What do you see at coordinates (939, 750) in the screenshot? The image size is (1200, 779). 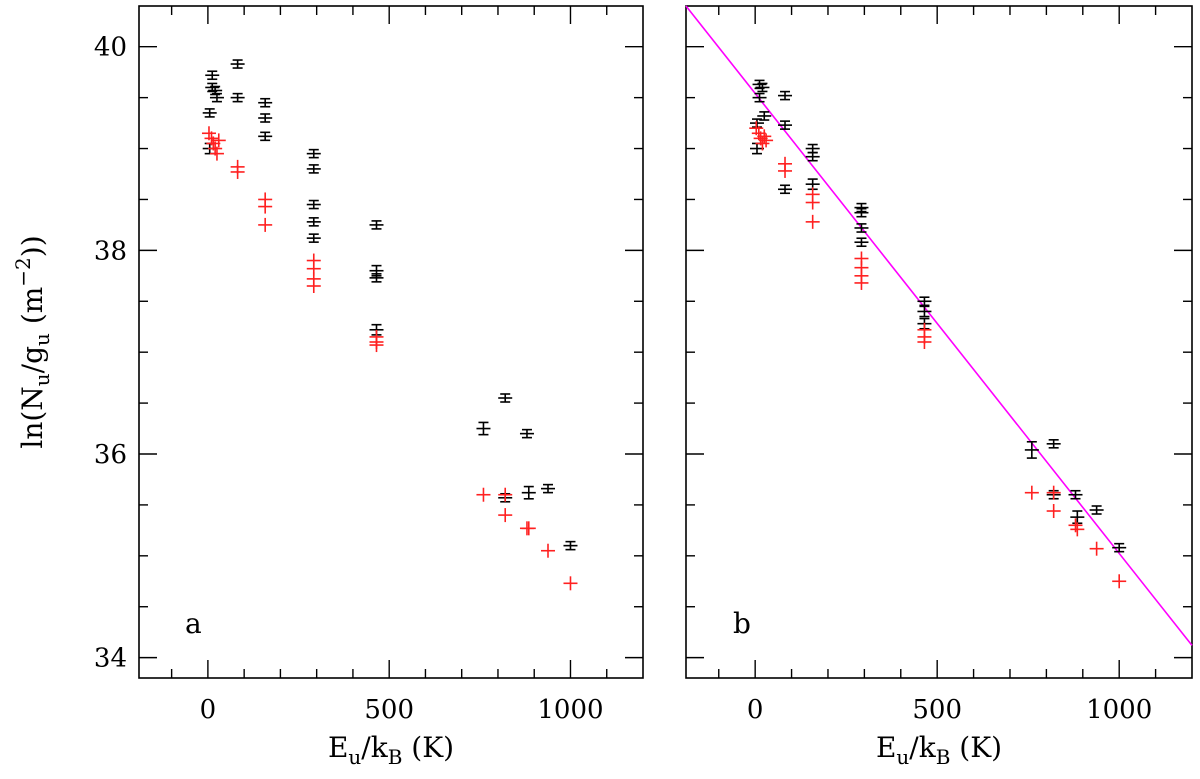 I see `x-axis-title-b: Eu/kB (K)` at bounding box center [939, 750].